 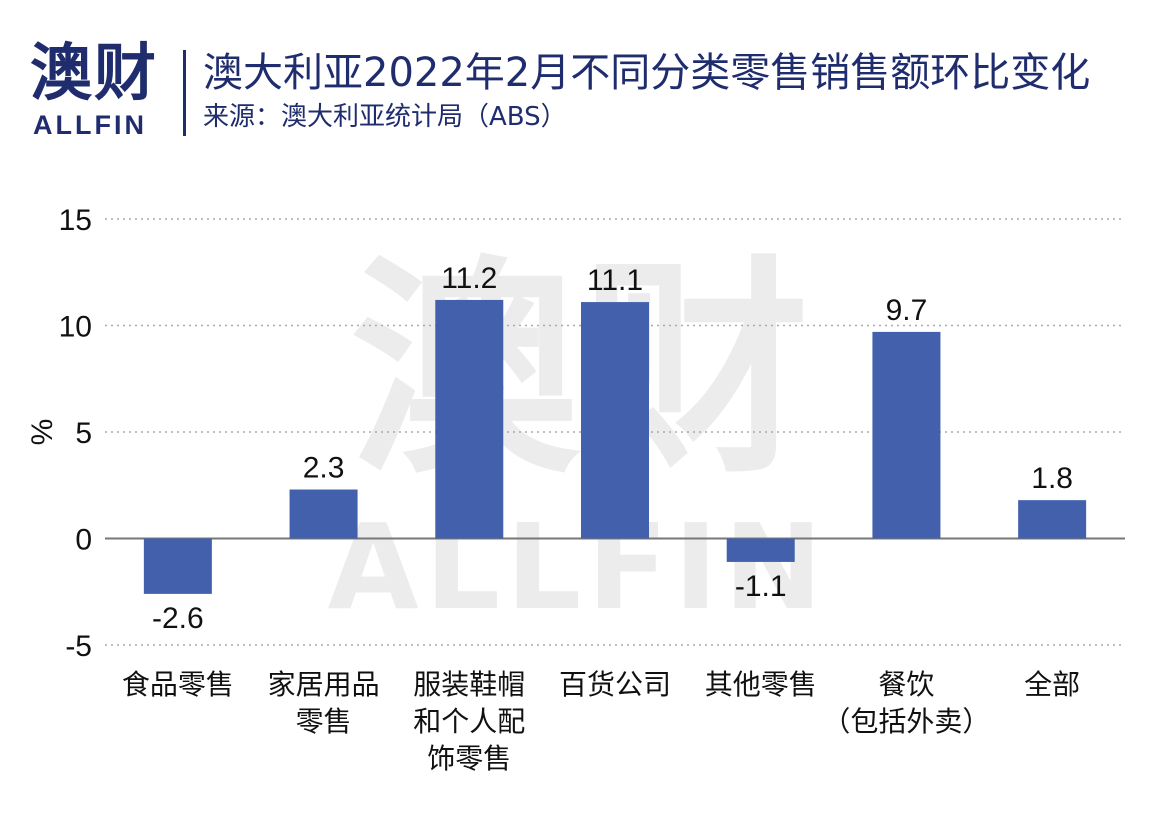 I want to click on logo-mark: 澳财, so click(x=94, y=72).